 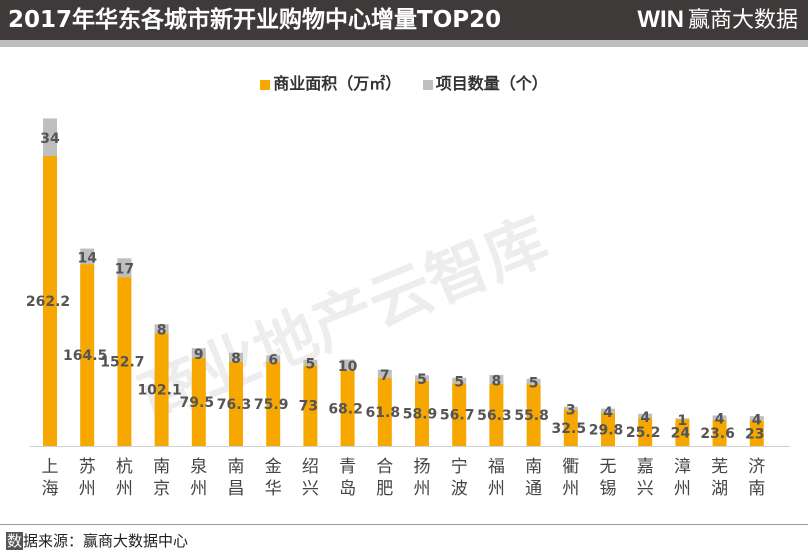 I want to click on bar-count-福州, so click(x=496, y=379).